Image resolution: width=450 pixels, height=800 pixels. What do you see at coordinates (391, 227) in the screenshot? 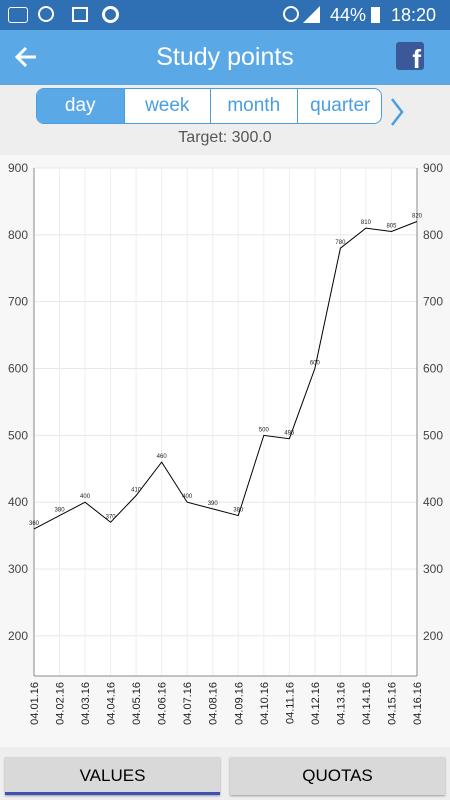
I see `data-label: 805` at bounding box center [391, 227].